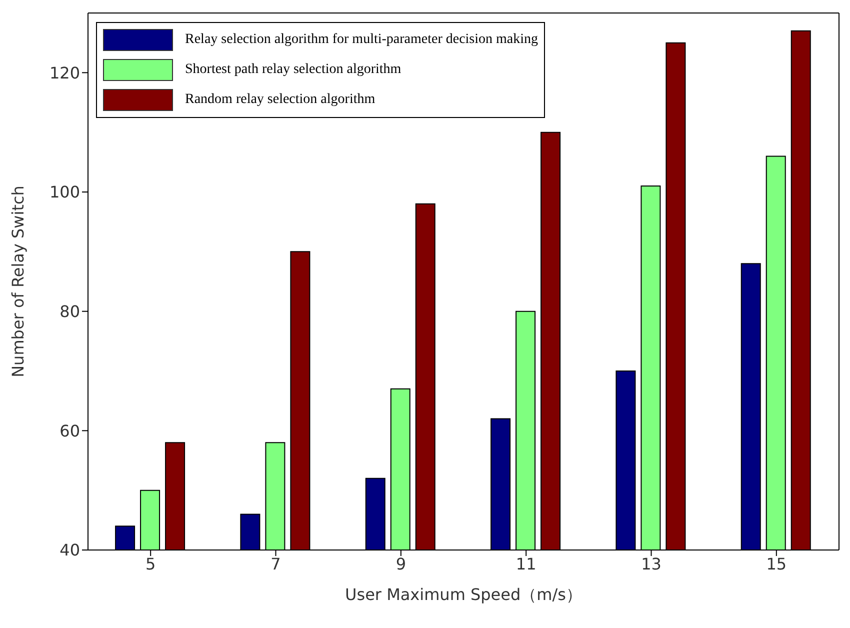  What do you see at coordinates (463, 594) in the screenshot?
I see `x-axis-title: User Maximum Speed（m/s）` at bounding box center [463, 594].